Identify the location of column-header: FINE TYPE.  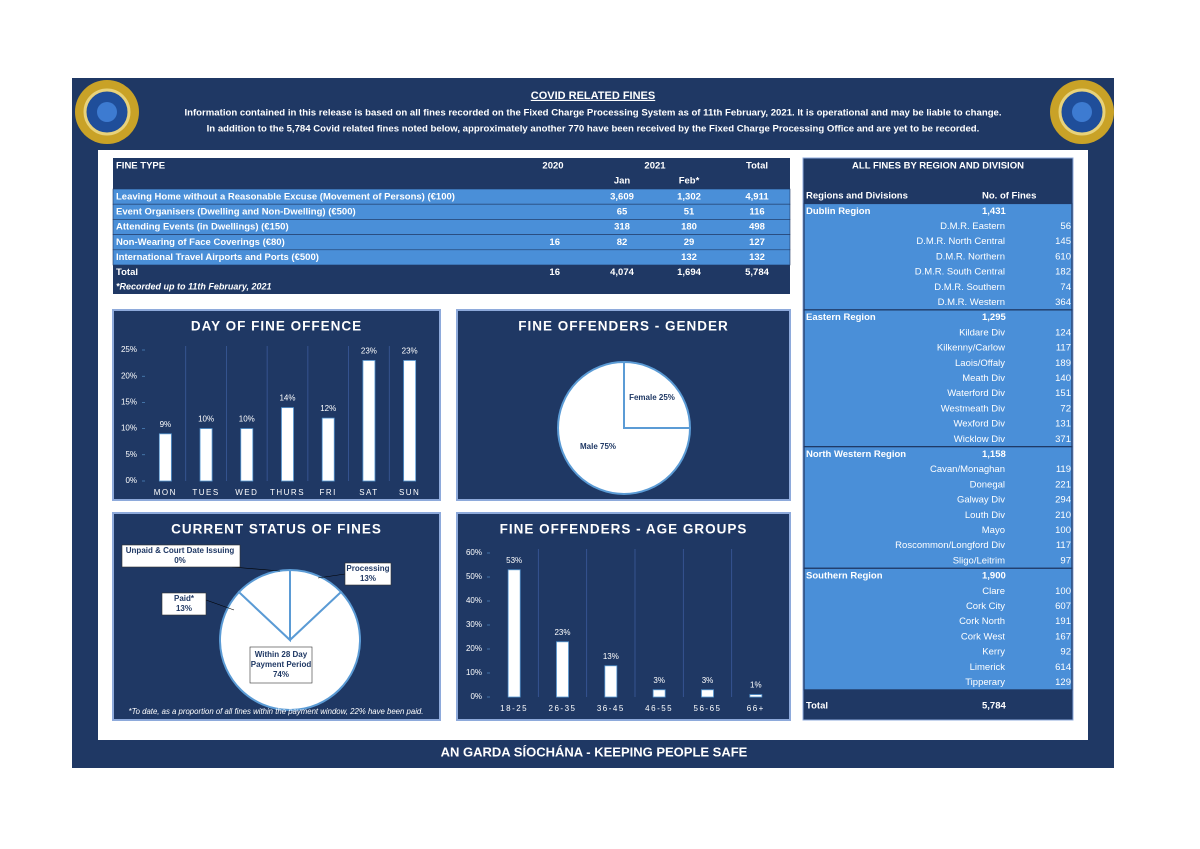
(140, 166).